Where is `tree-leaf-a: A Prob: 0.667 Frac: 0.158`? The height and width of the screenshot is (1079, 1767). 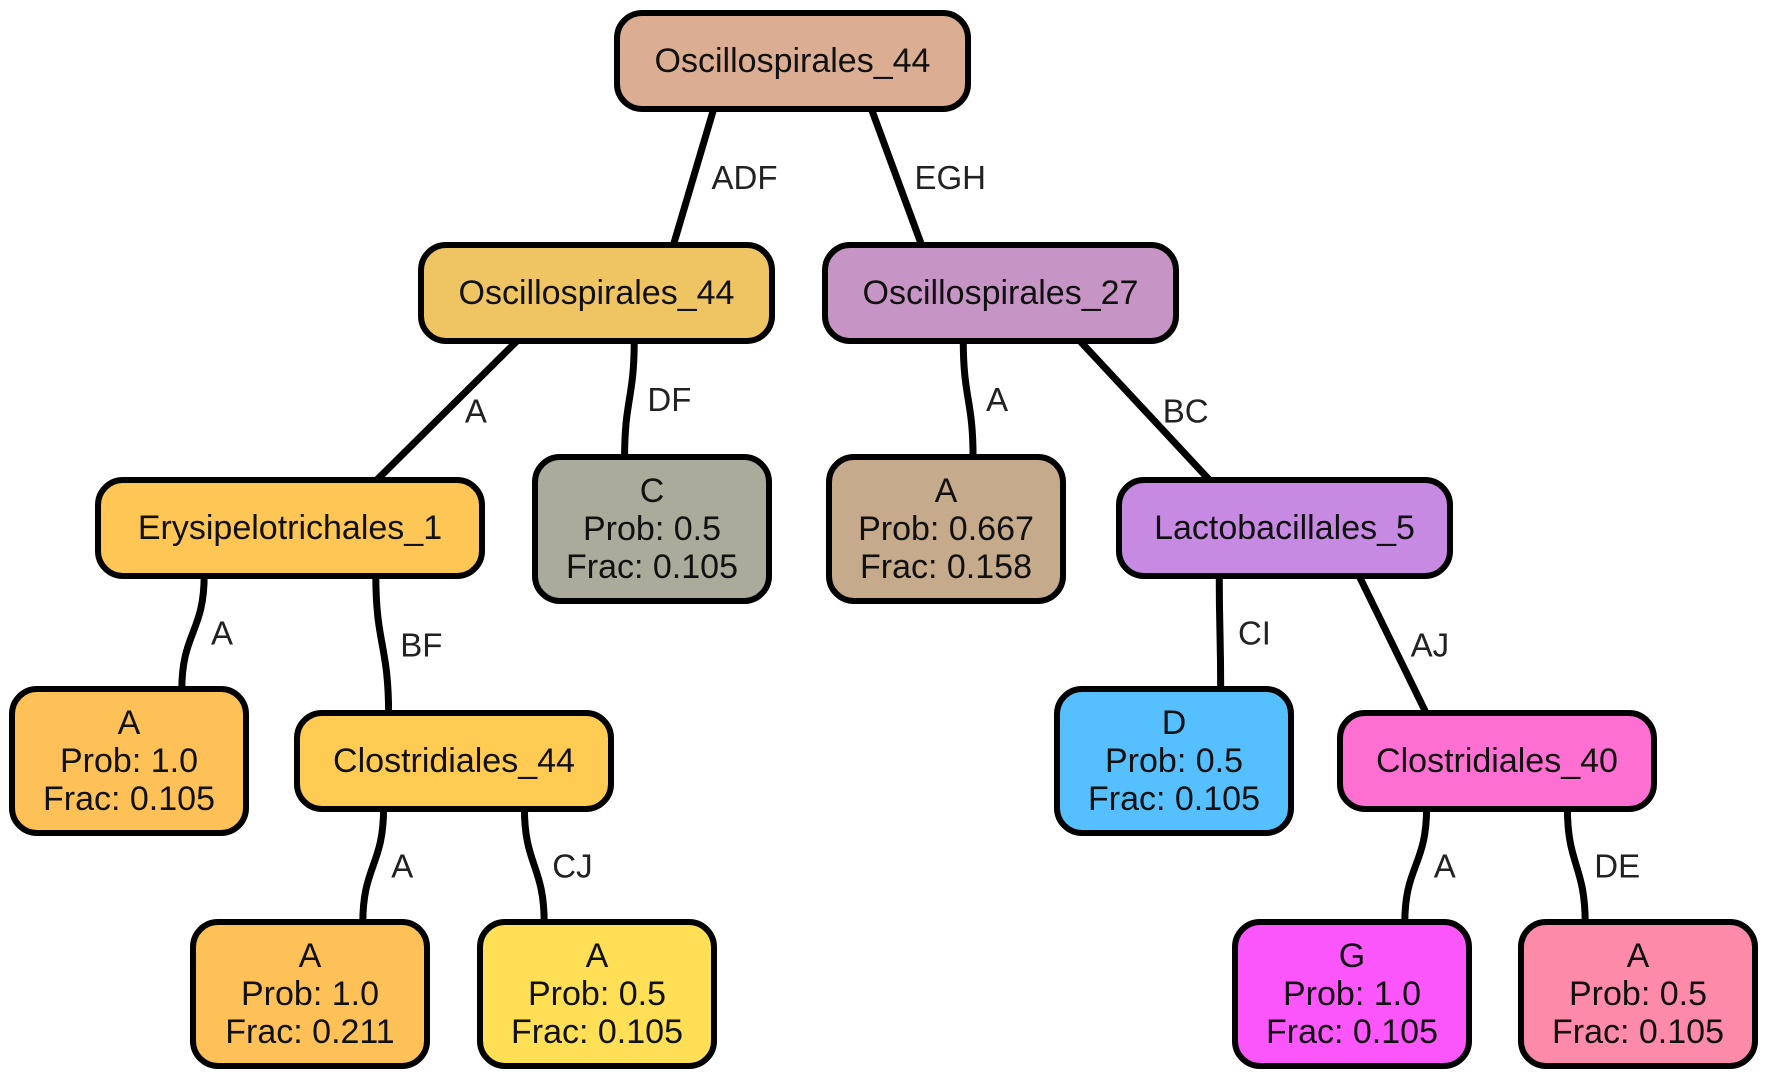
tree-leaf-a: A Prob: 0.667 Frac: 0.158 is located at coordinates (946, 529).